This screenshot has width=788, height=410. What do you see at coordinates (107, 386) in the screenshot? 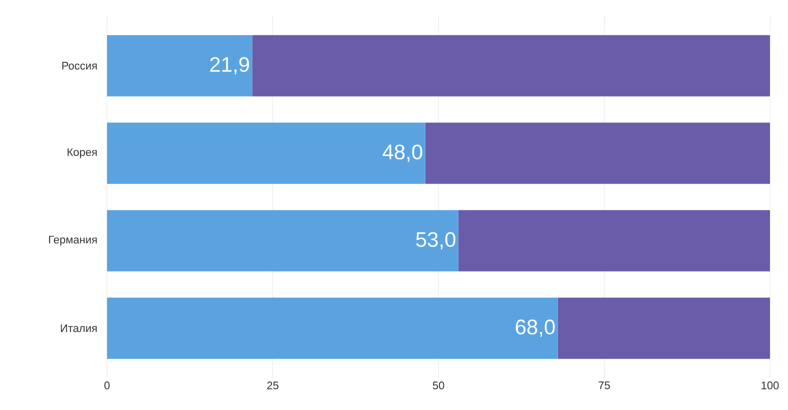
I see `x-tick-label: 0` at bounding box center [107, 386].